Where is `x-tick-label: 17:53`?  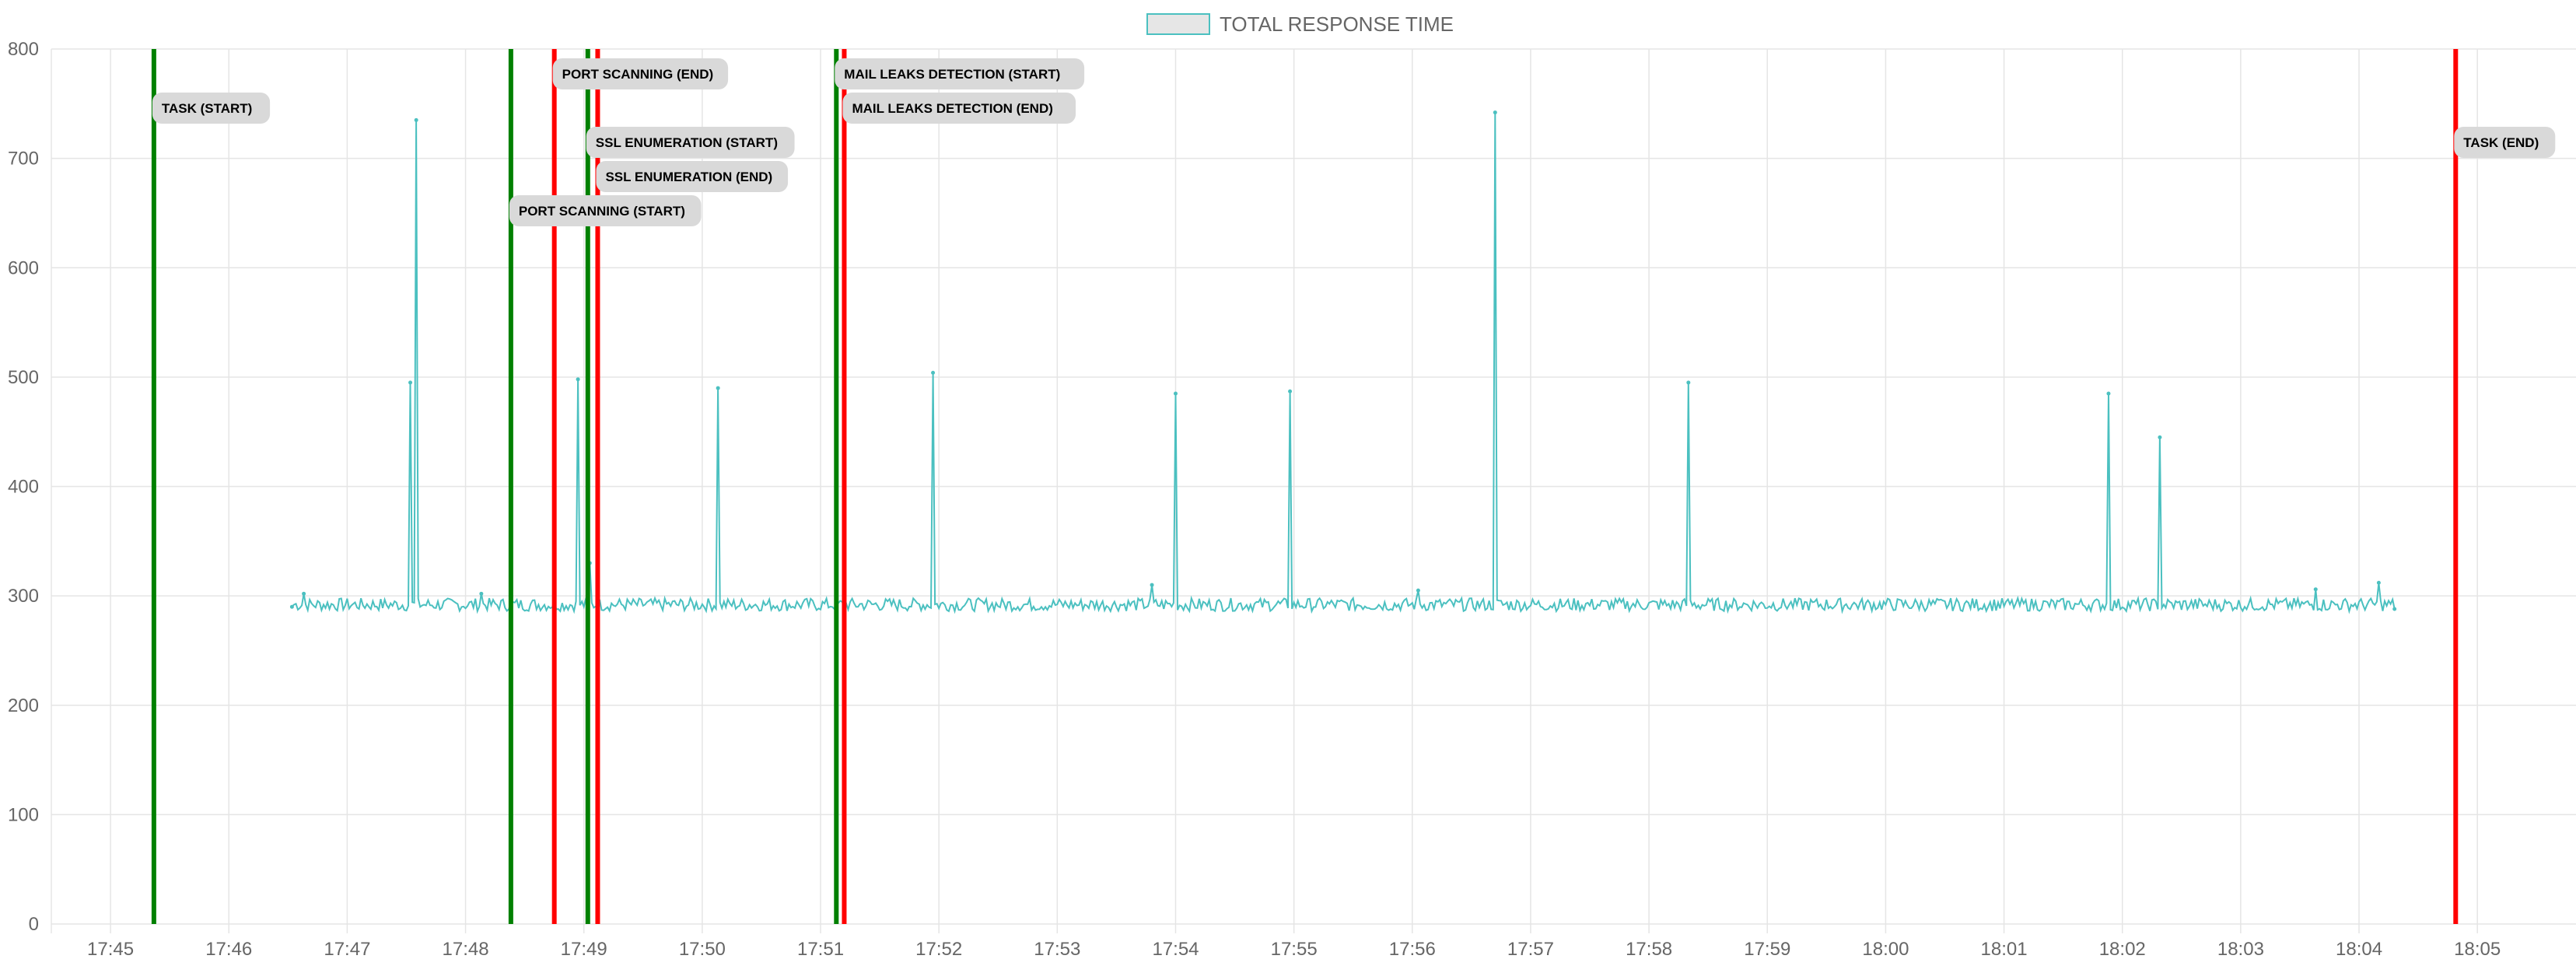
x-tick-label: 17:53 is located at coordinates (1057, 950).